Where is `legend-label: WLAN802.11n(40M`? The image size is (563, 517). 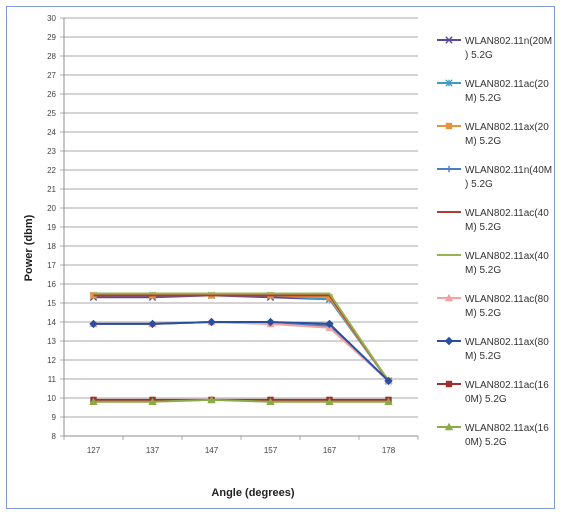
legend-label: WLAN802.11n(40M is located at coordinates (508, 170).